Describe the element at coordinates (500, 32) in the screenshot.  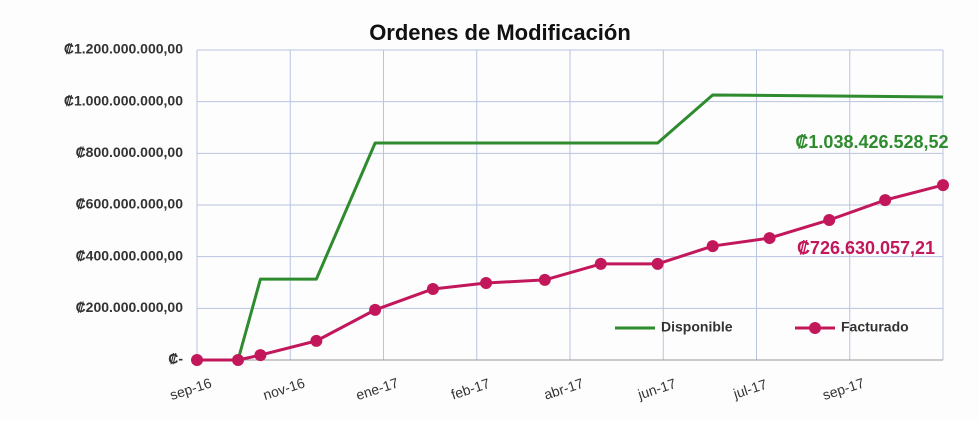
I see `chart-title: Ordenes de Modificación` at that location.